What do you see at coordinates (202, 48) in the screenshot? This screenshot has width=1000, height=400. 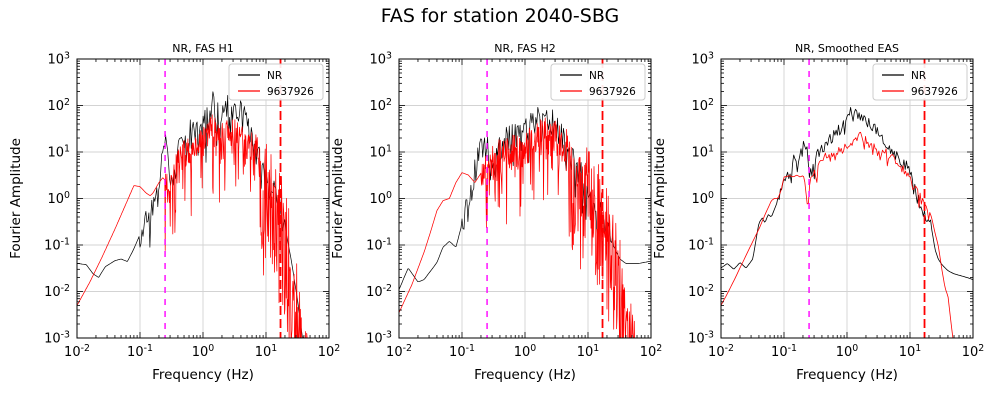 I see `subplot-title: NR, FAS H1` at bounding box center [202, 48].